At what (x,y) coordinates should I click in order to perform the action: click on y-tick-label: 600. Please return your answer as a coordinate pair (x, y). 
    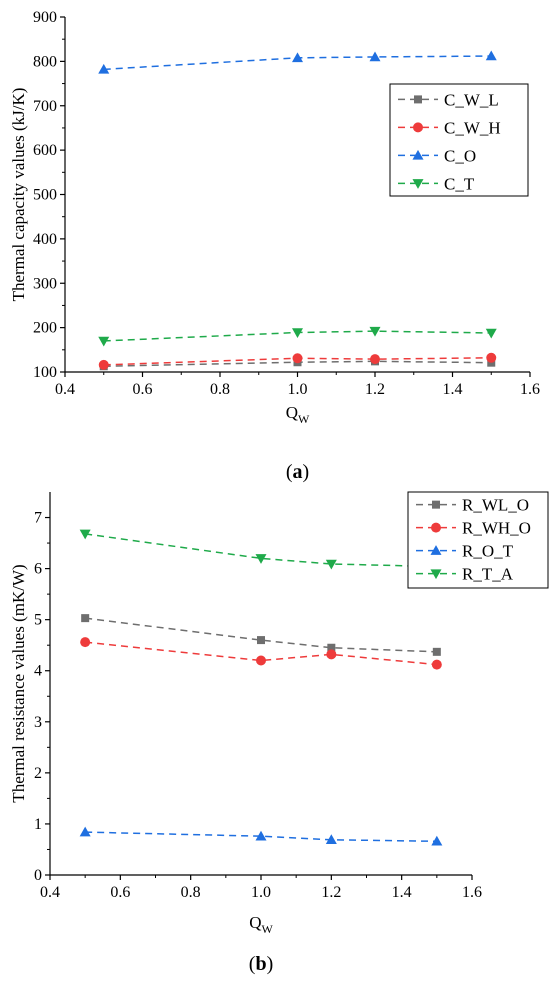
    Looking at the image, I should click on (45, 150).